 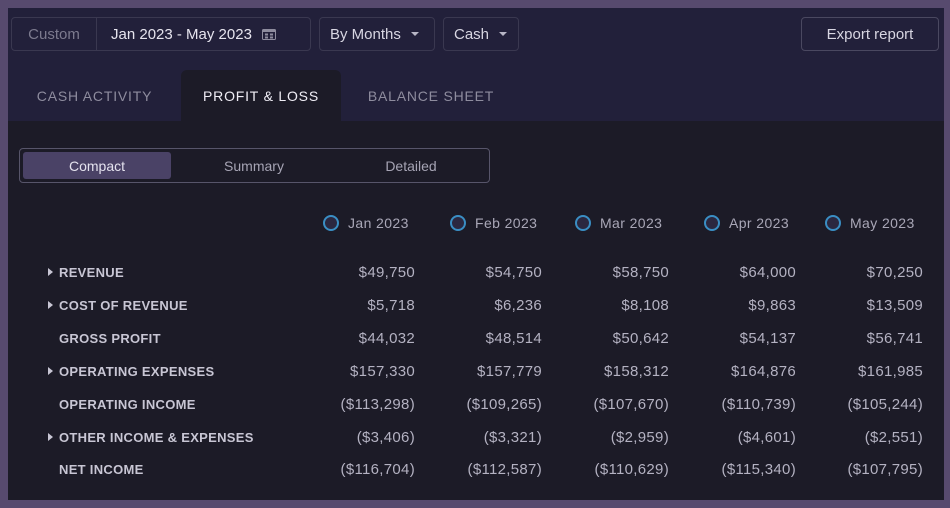 What do you see at coordinates (386, 338) in the screenshot?
I see `cell-value: $44,032` at bounding box center [386, 338].